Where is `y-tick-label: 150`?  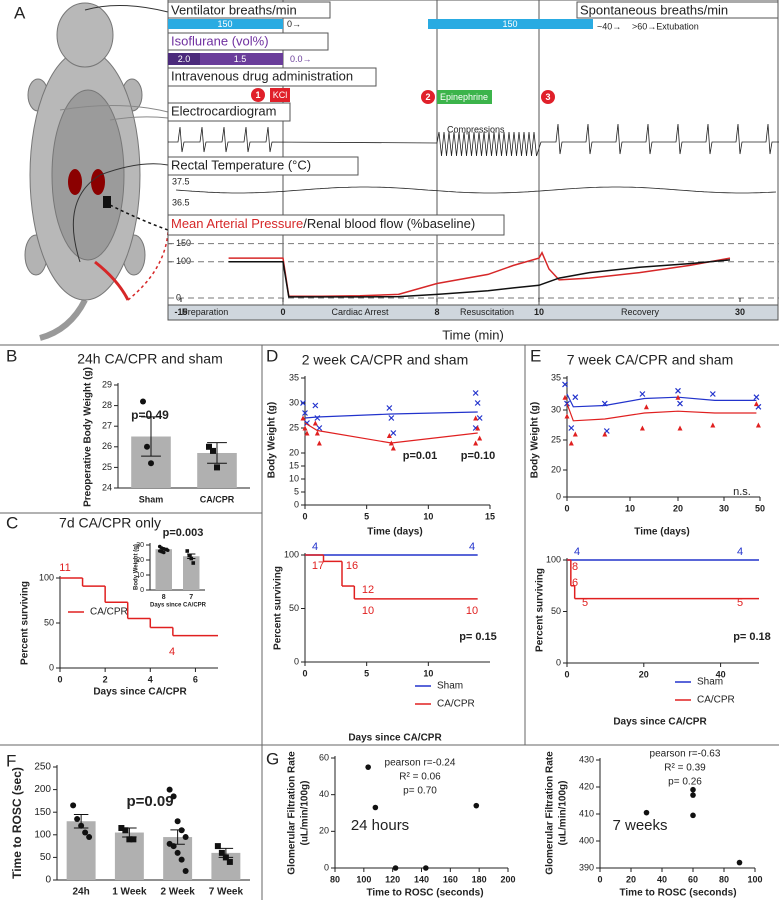
y-tick-label: 150 is located at coordinates (42, 812).